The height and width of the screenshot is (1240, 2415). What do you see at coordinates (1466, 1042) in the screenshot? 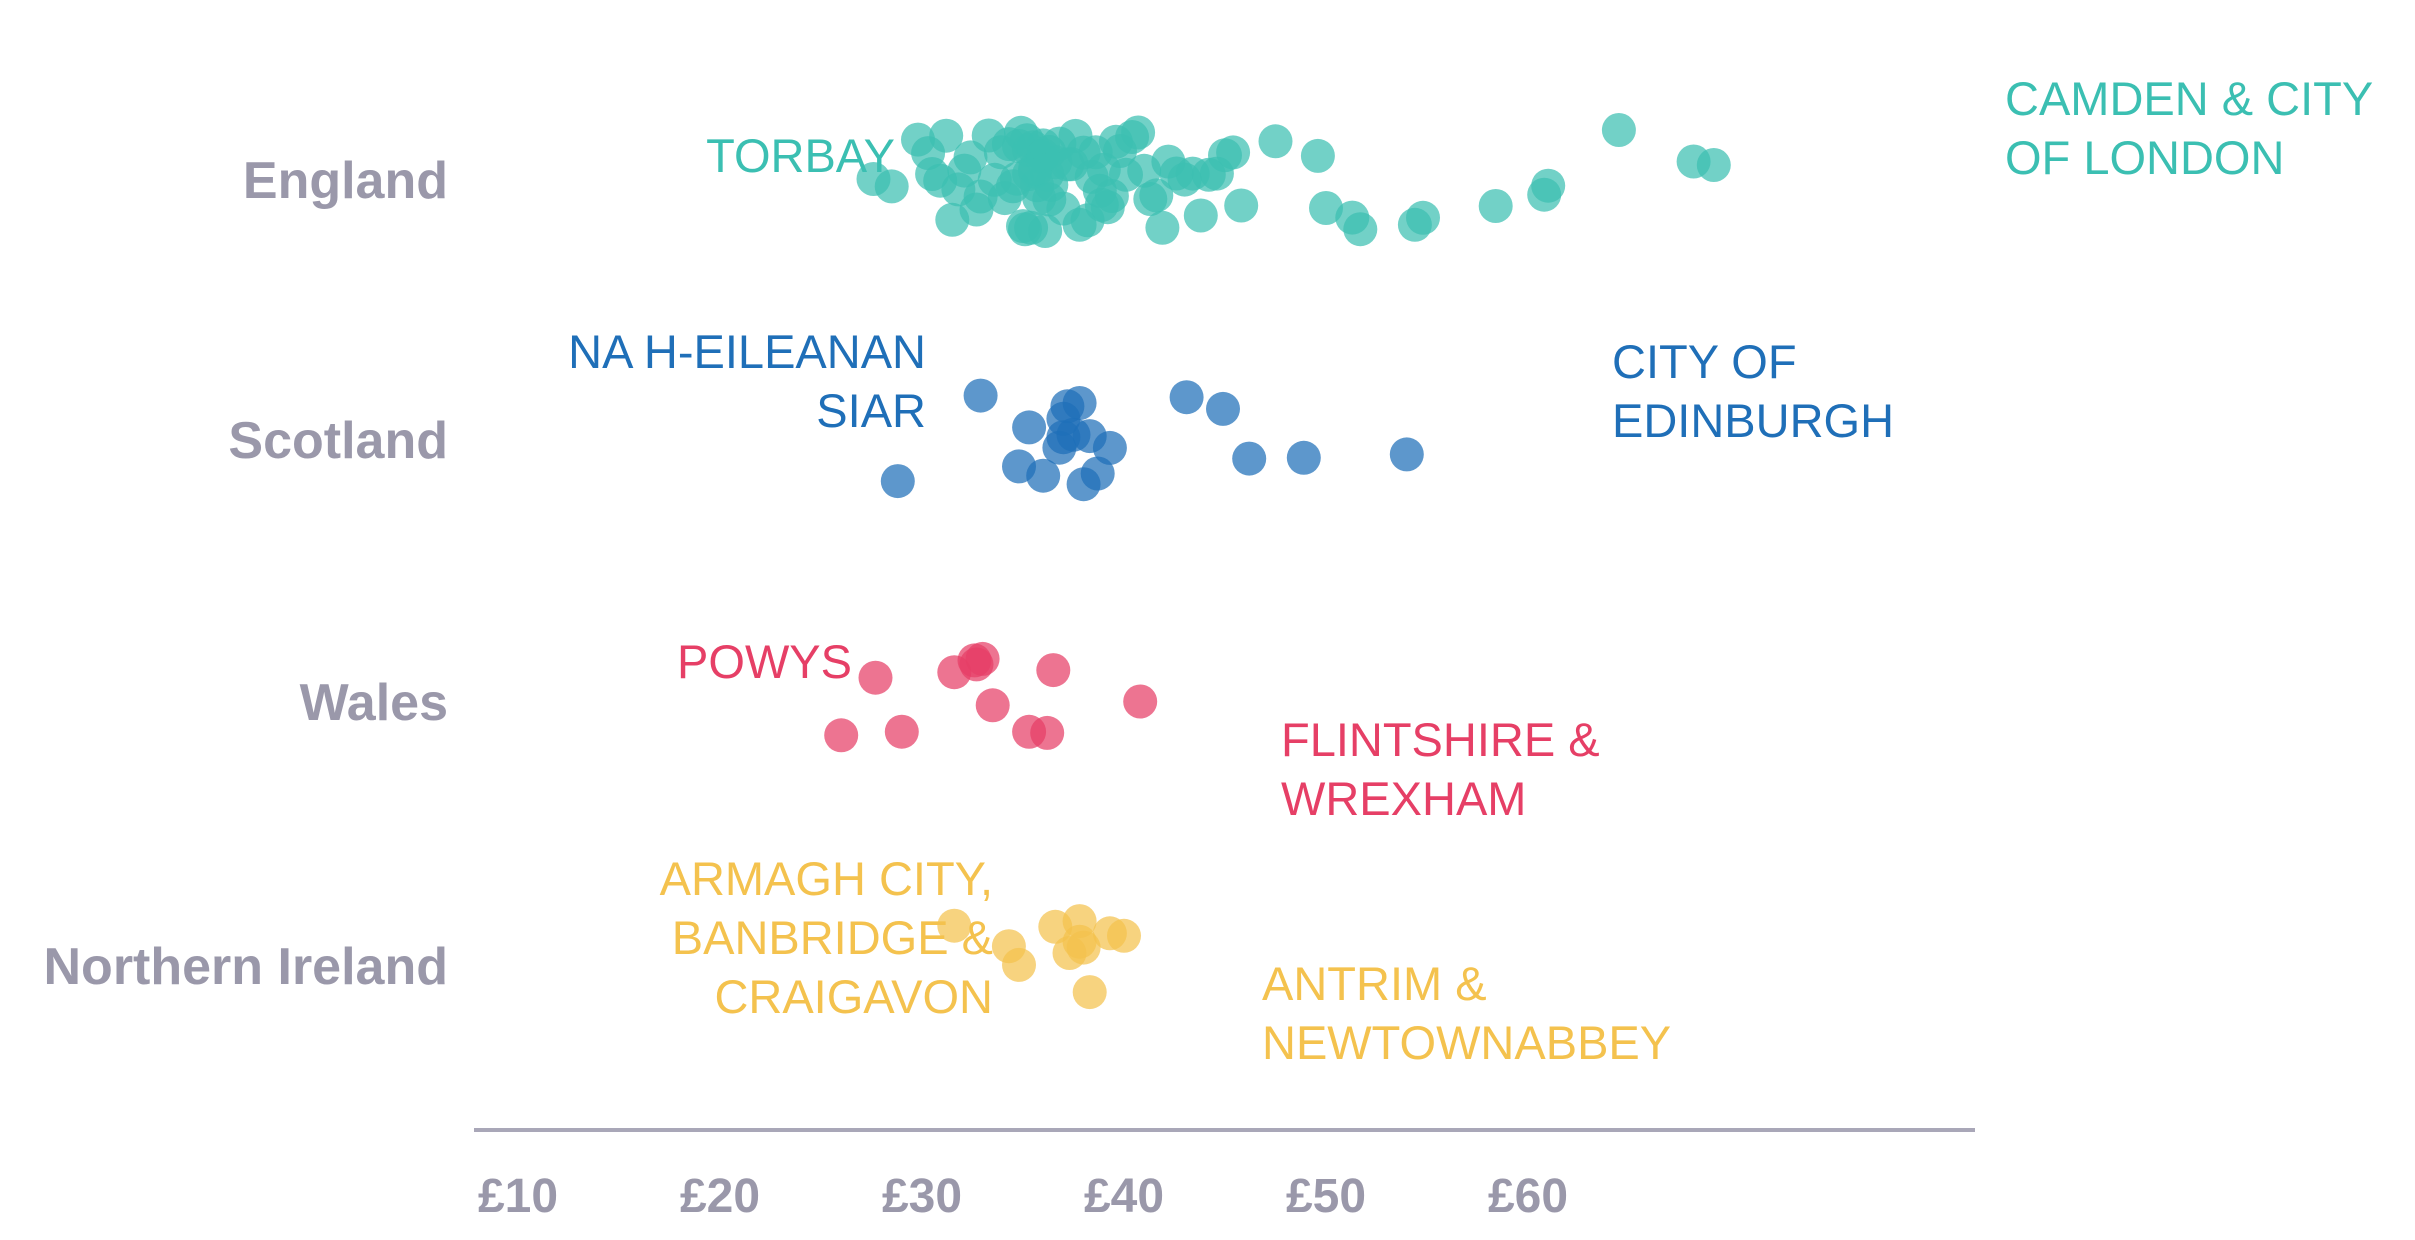
I see `annotation-label: NEWTOWNABBEY` at bounding box center [1466, 1042].